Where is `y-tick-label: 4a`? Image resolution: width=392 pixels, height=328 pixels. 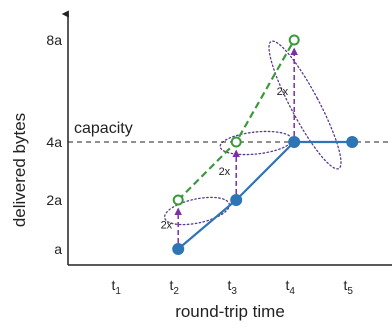
y-tick-label: 4a is located at coordinates (54, 142).